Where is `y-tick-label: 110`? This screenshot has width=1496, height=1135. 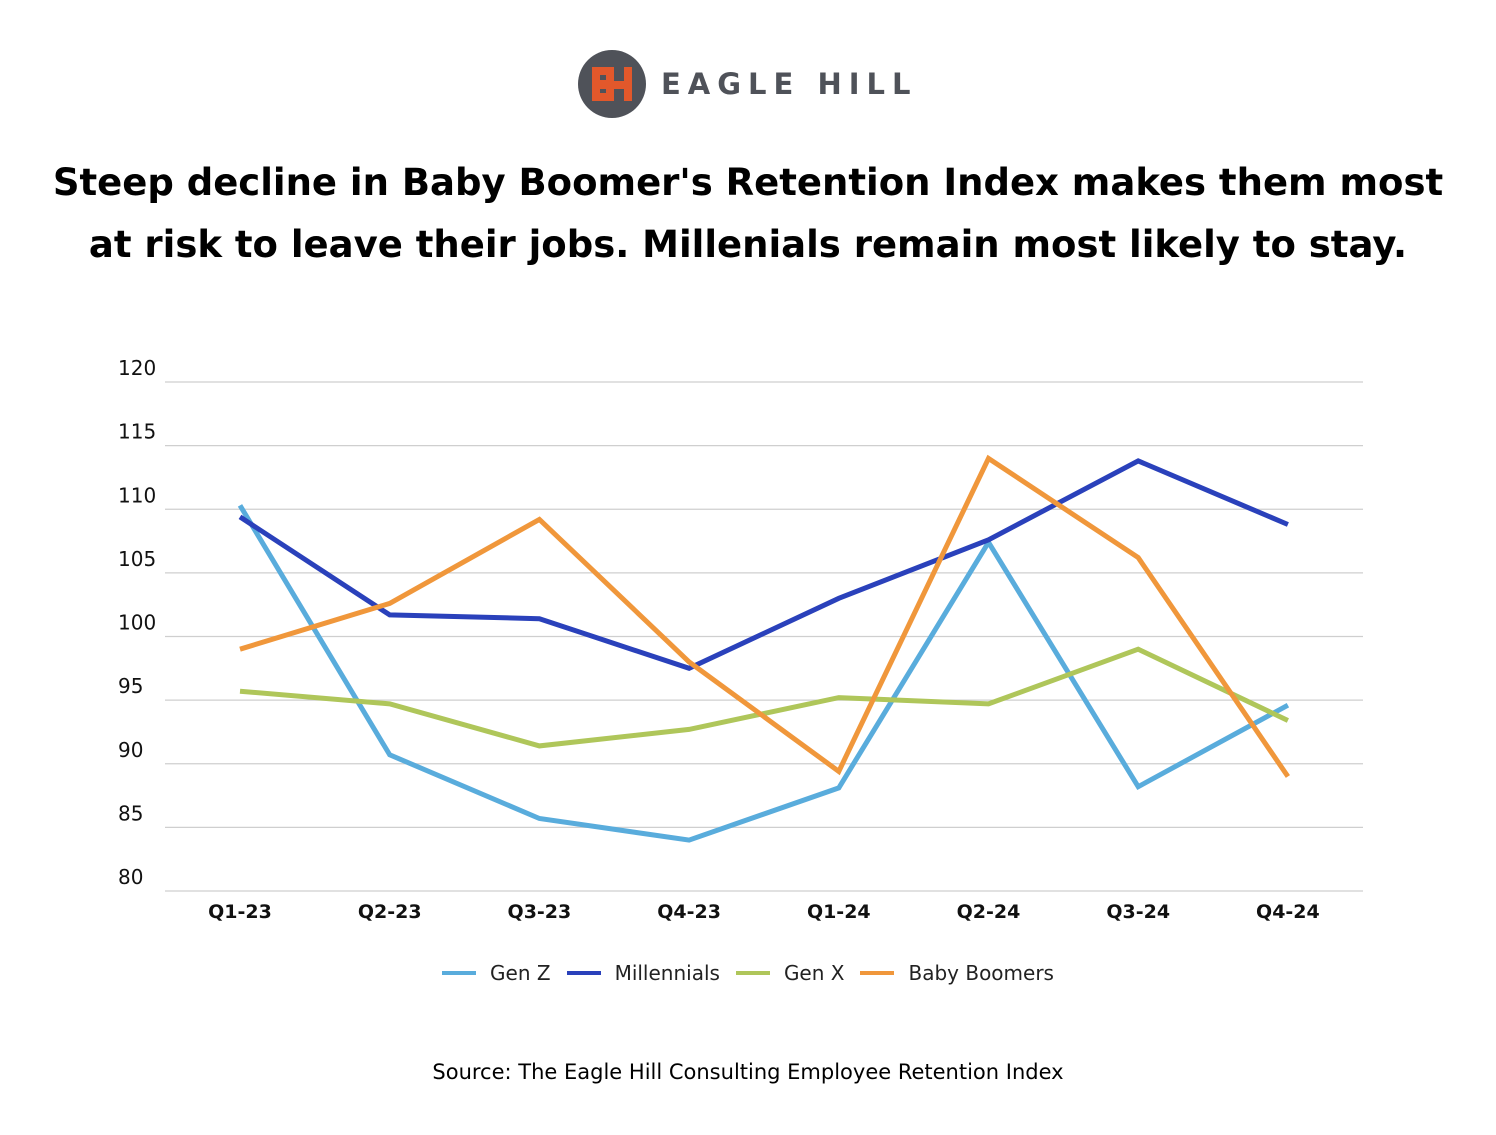
y-tick-label: 110 is located at coordinates (137, 495).